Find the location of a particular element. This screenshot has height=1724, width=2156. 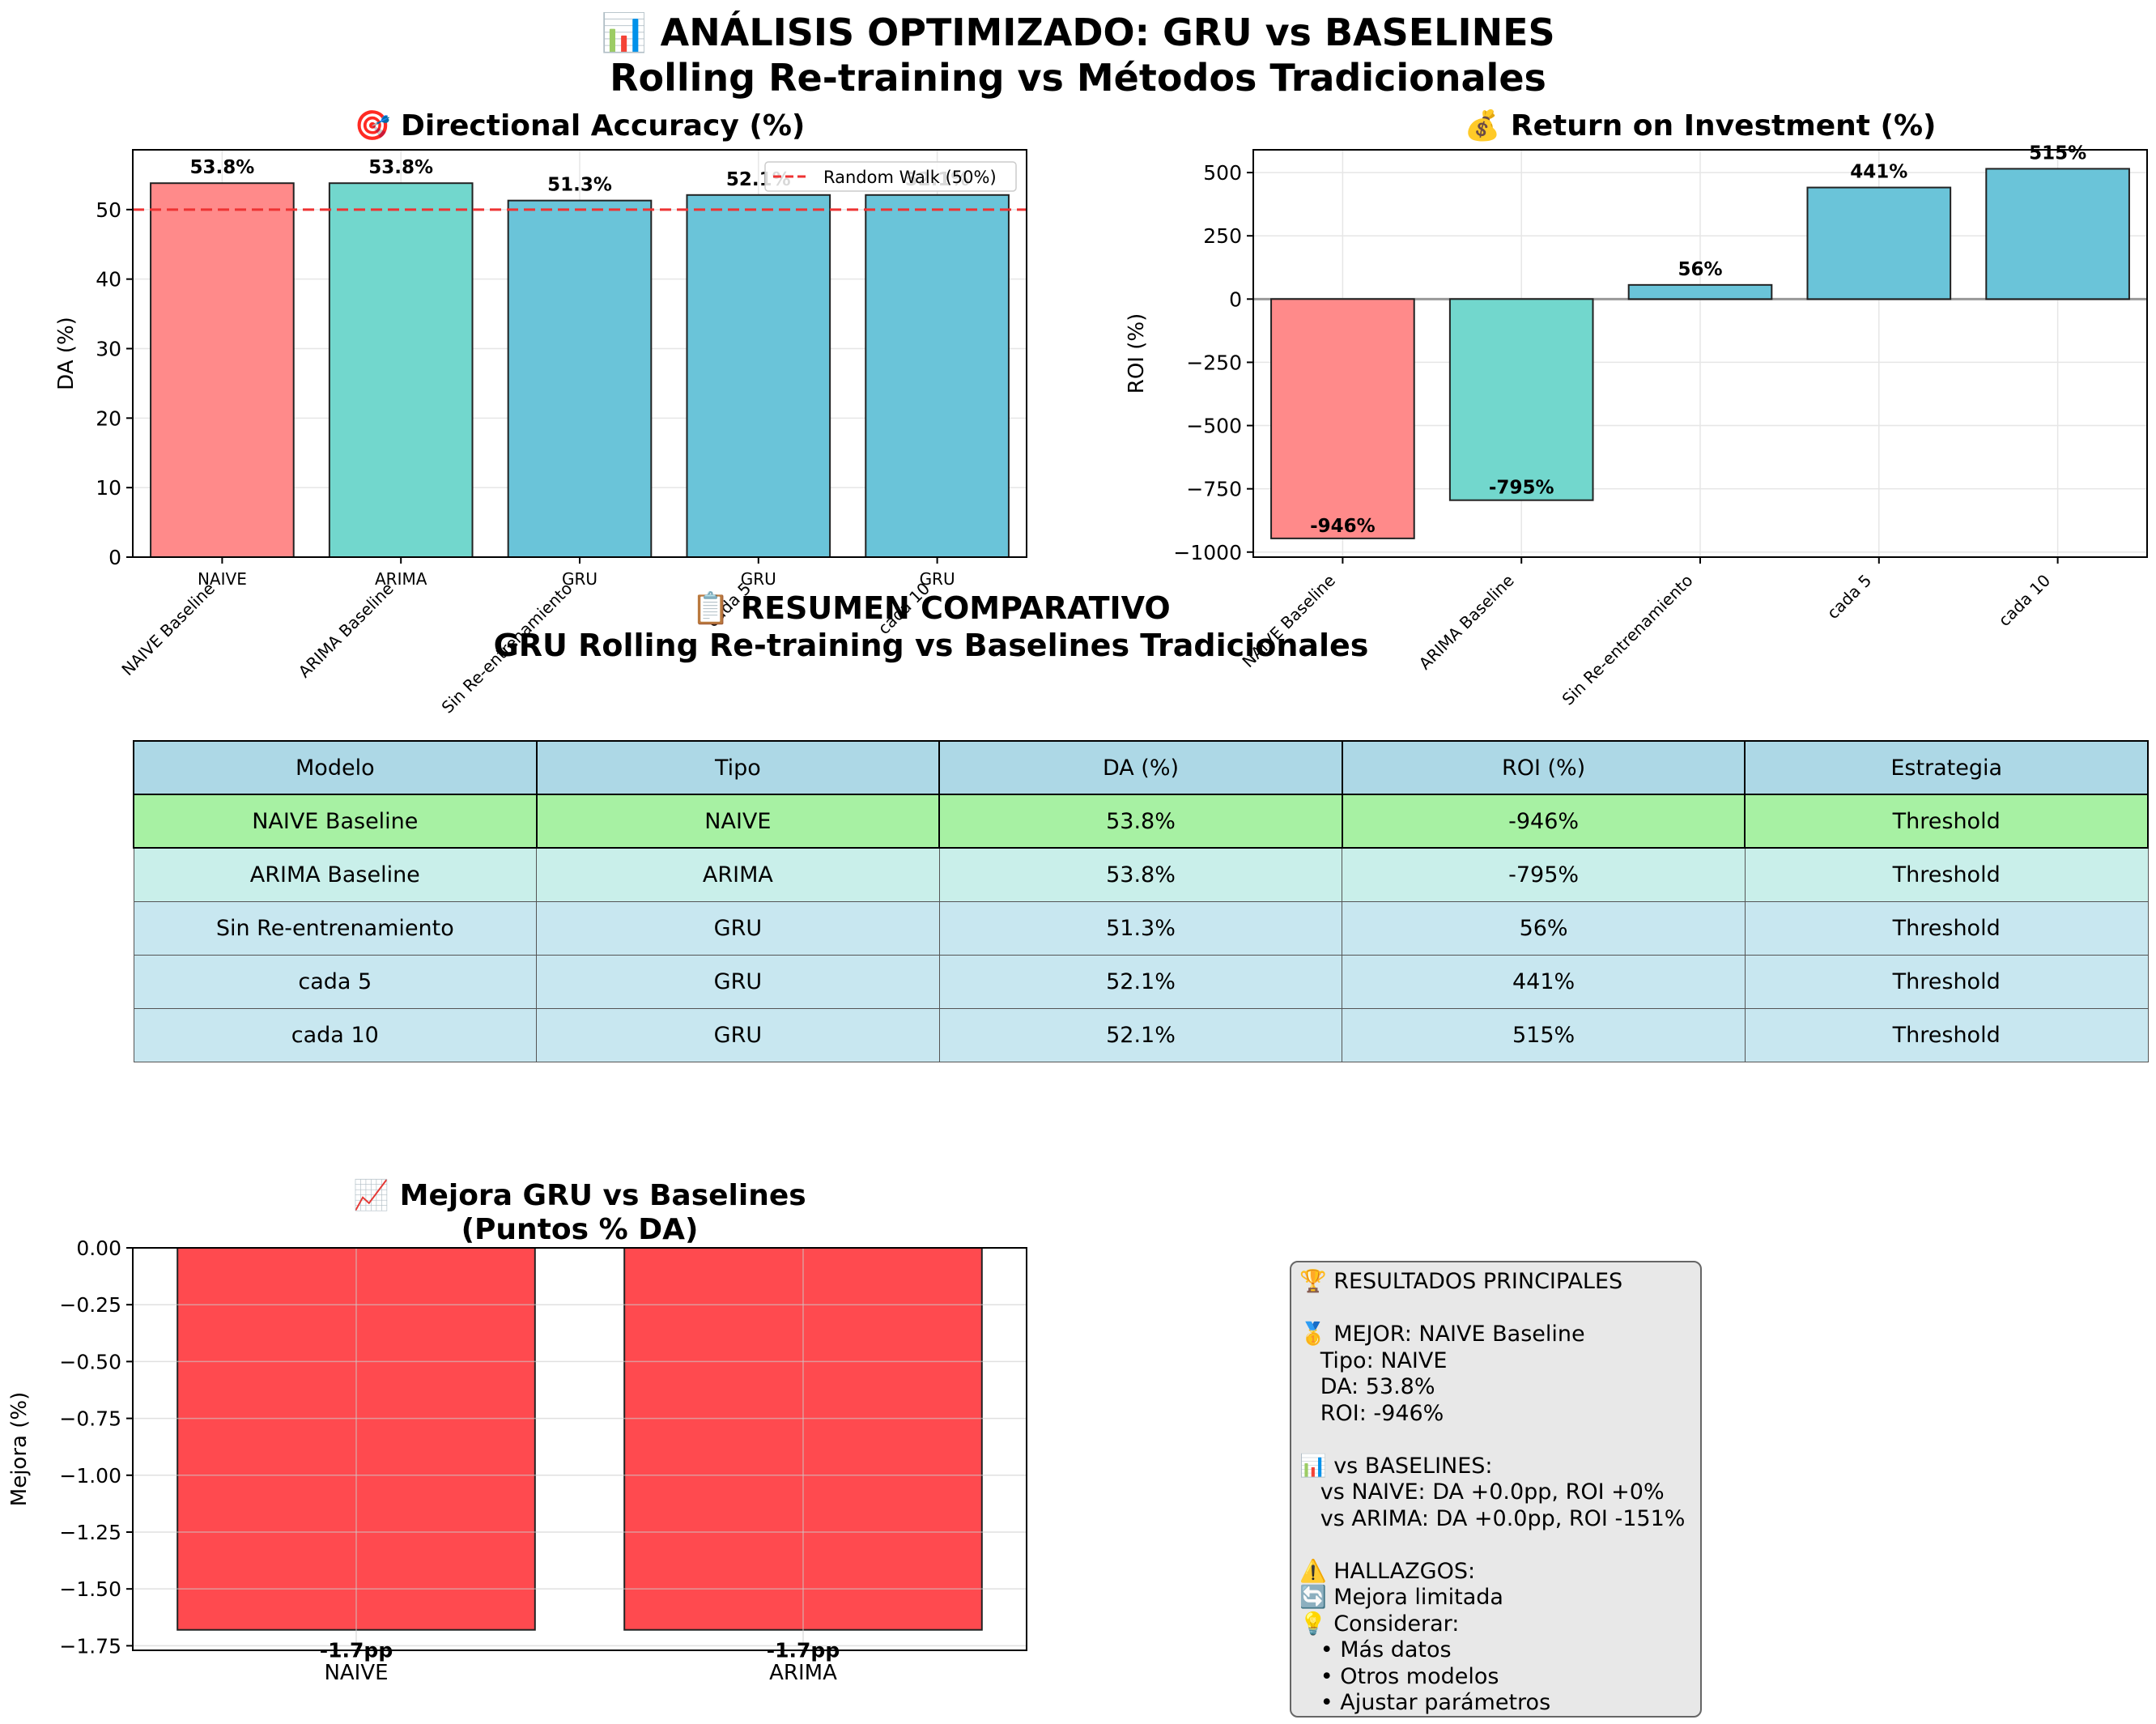

y-tick-label: 500 is located at coordinates (1222, 173).